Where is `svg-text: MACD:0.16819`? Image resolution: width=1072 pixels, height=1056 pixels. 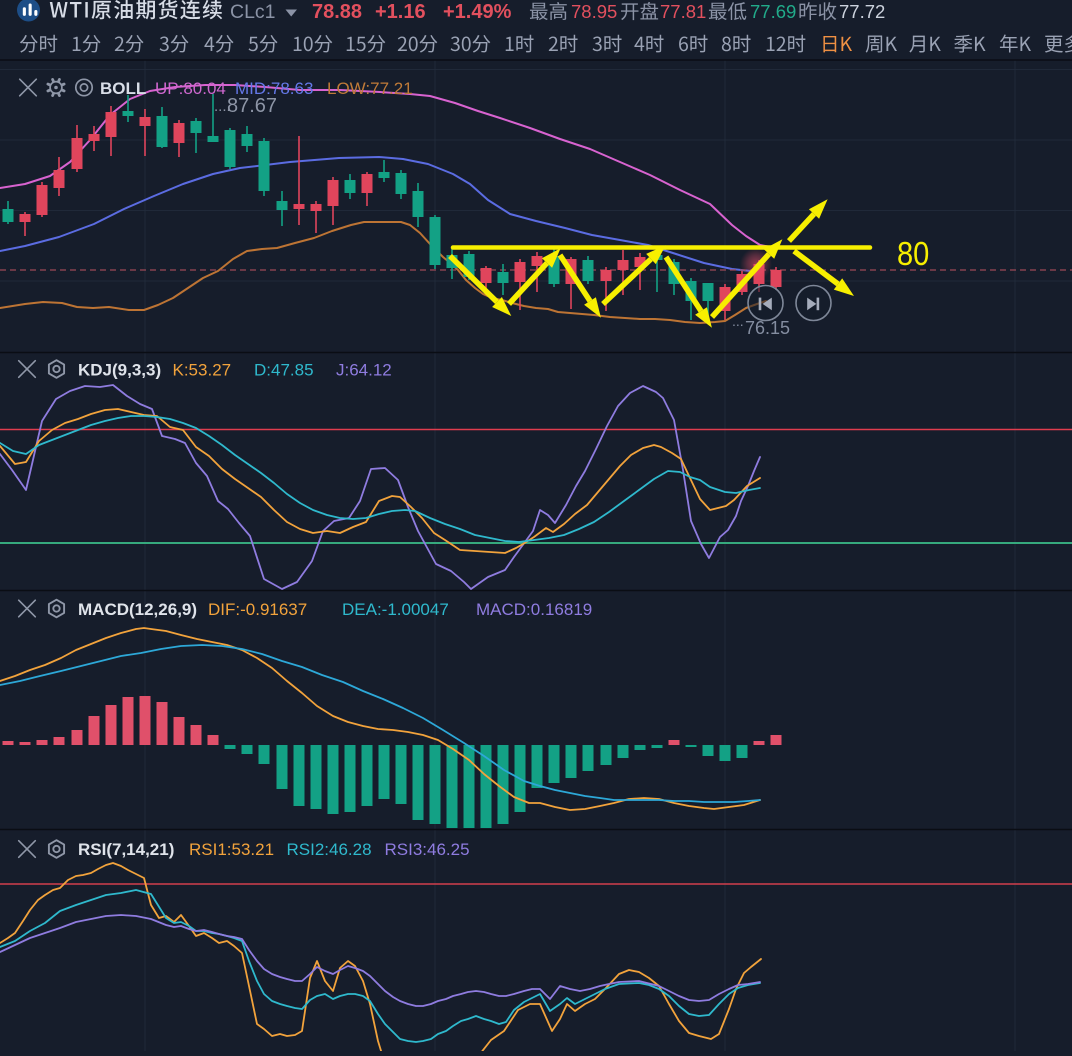 svg-text: MACD:0.16819 is located at coordinates (534, 609).